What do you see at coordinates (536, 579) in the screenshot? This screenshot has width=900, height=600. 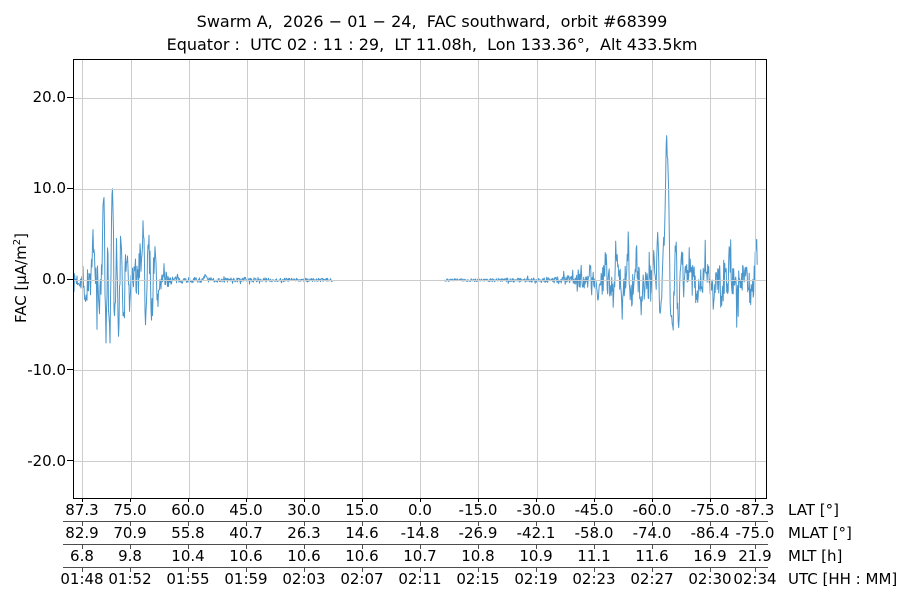 I see `x-tick-label-utc: 02:19` at bounding box center [536, 579].